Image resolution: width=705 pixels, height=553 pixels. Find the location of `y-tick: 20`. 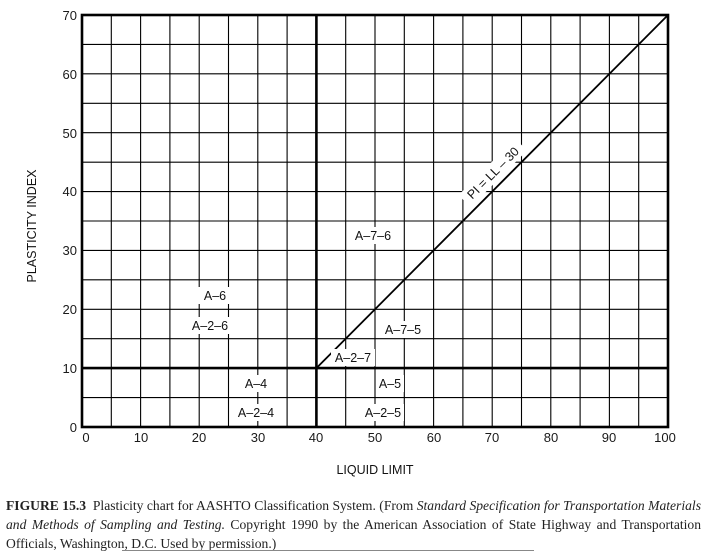

y-tick: 20 is located at coordinates (70, 309).